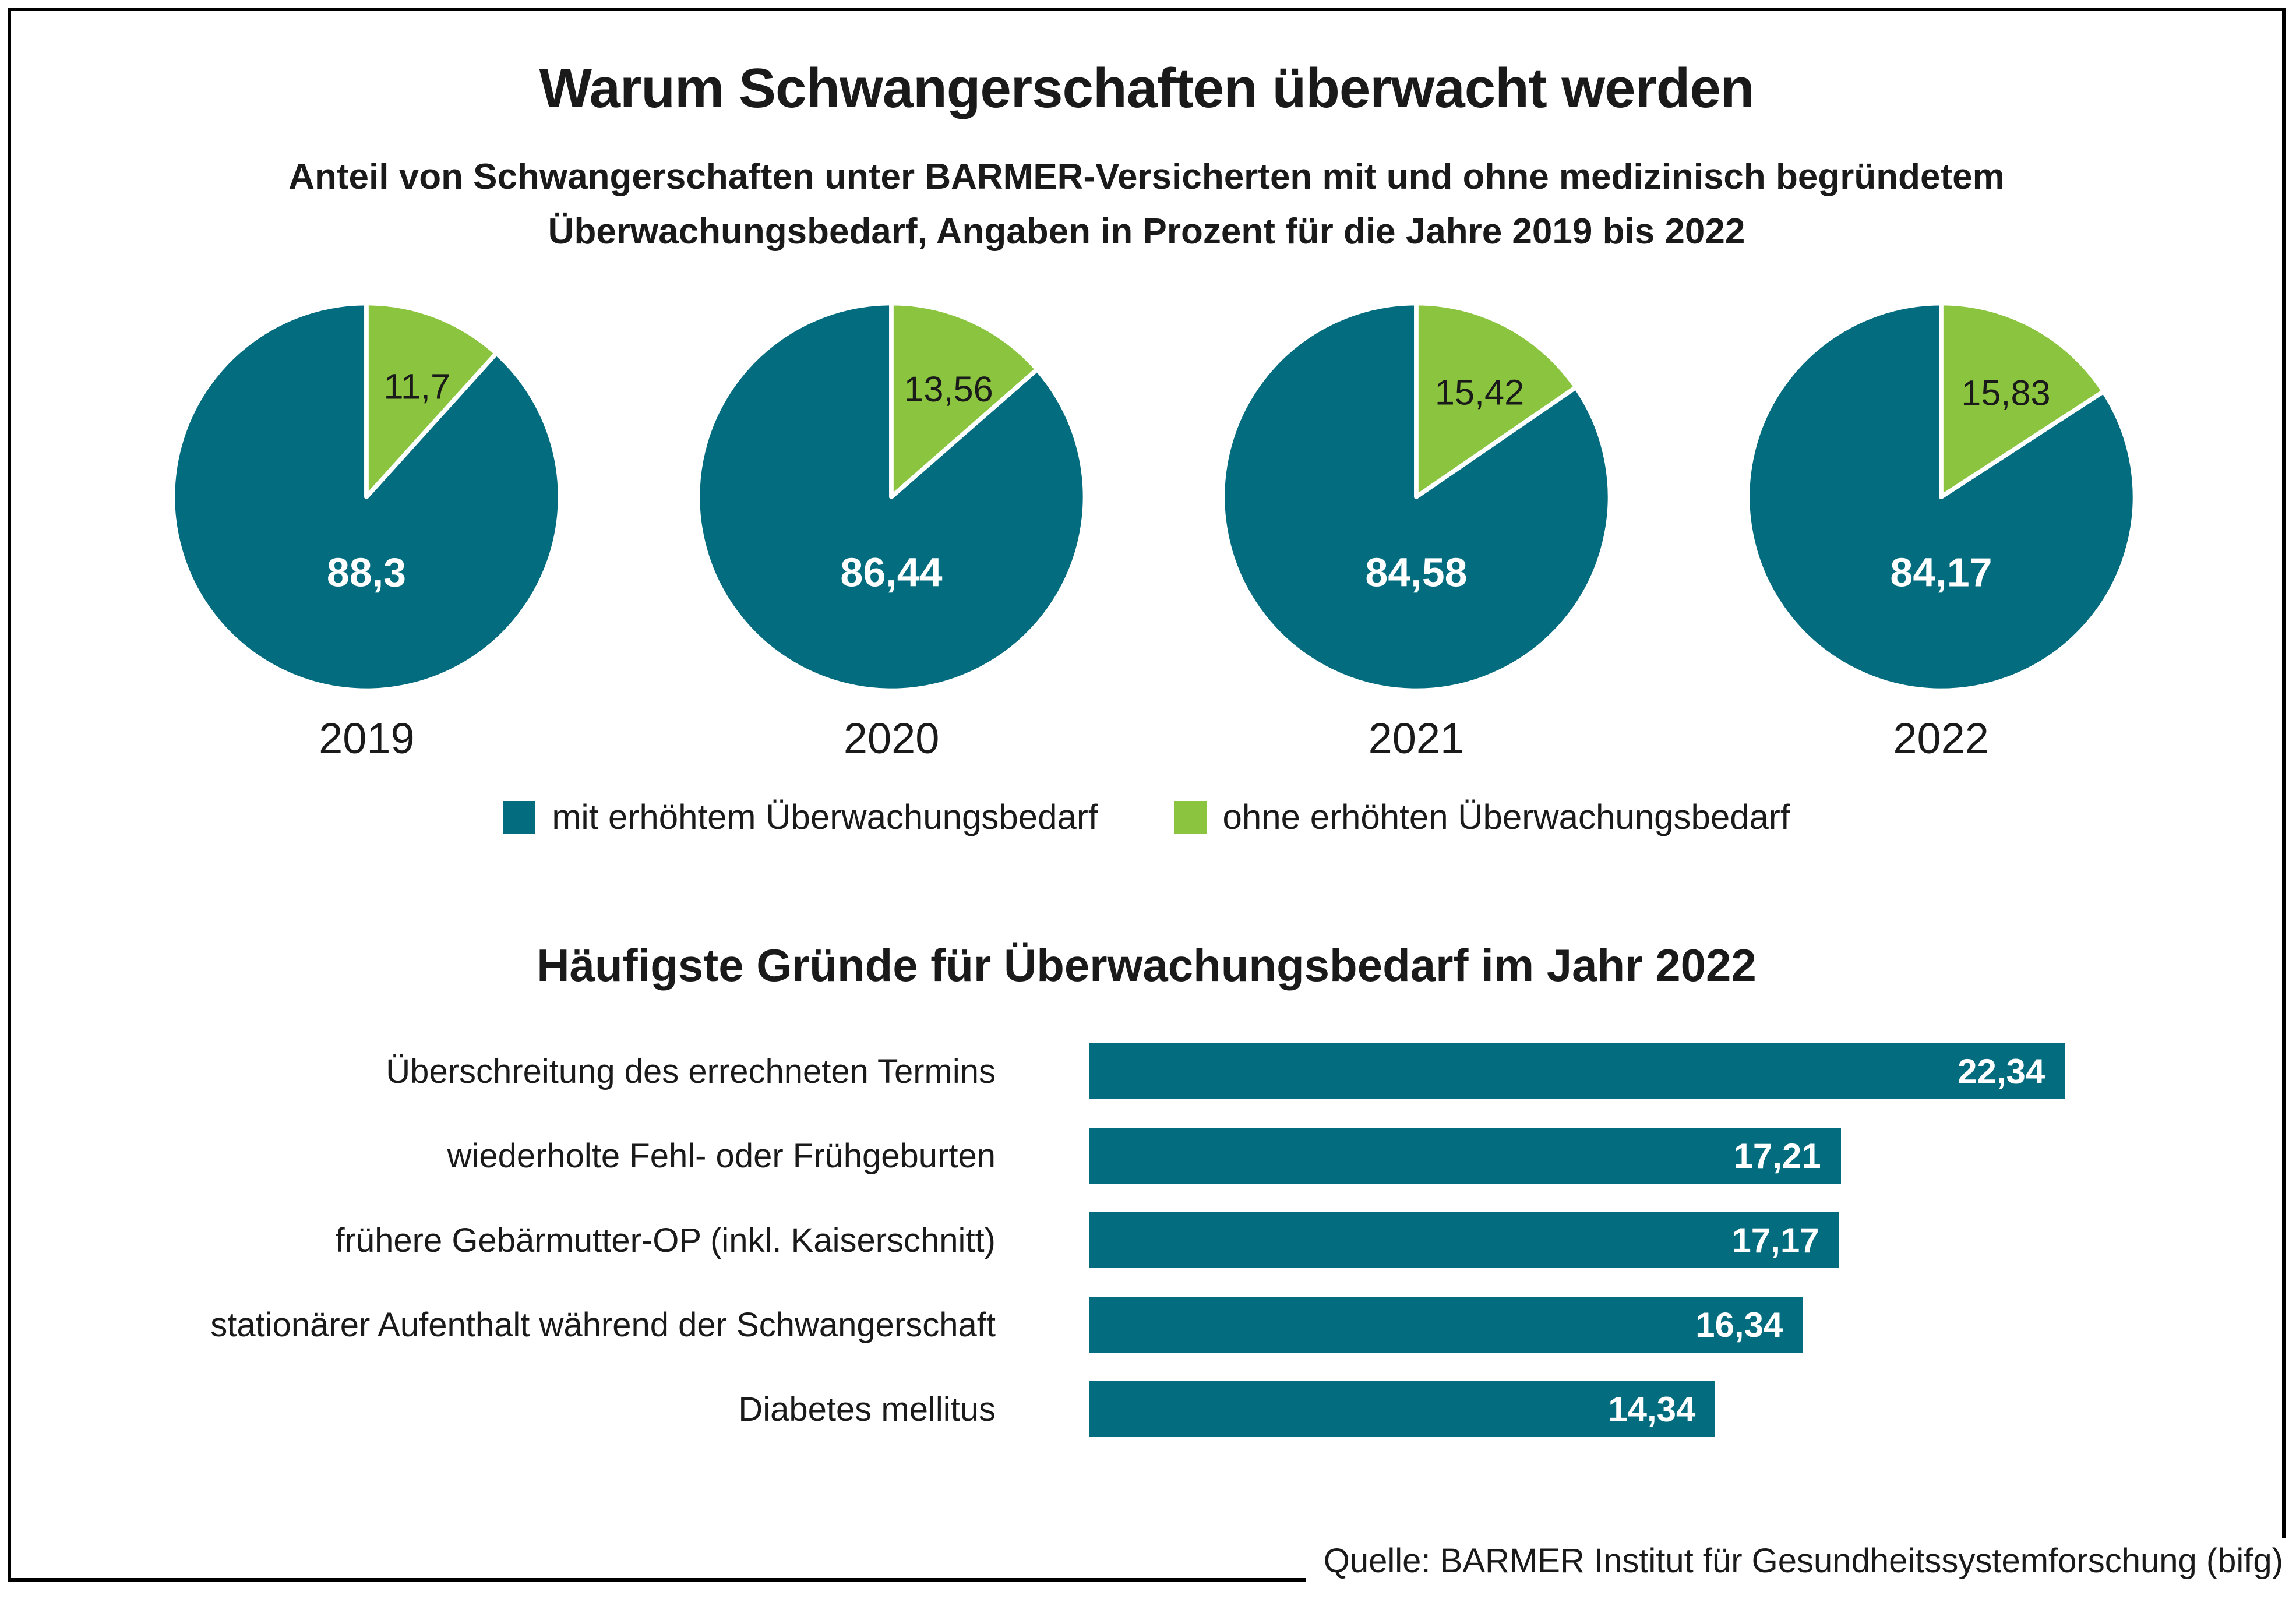 The height and width of the screenshot is (1599, 2296). I want to click on legend-label-mit: mit erhöhtem Überwachungsbedarf, so click(825, 817).